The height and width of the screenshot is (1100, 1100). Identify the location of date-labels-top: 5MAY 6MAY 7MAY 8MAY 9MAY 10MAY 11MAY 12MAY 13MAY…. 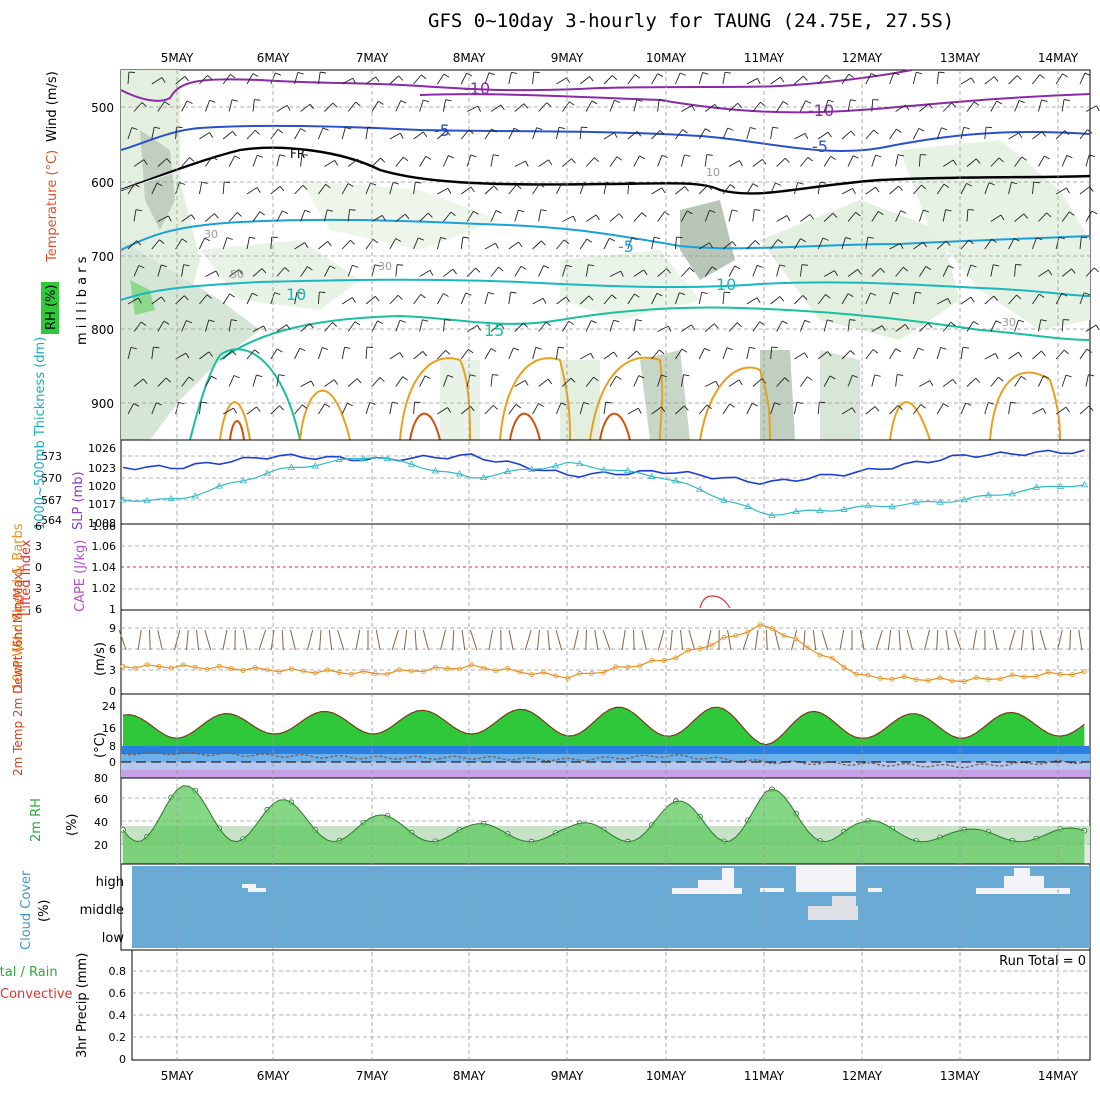
(620, 58).